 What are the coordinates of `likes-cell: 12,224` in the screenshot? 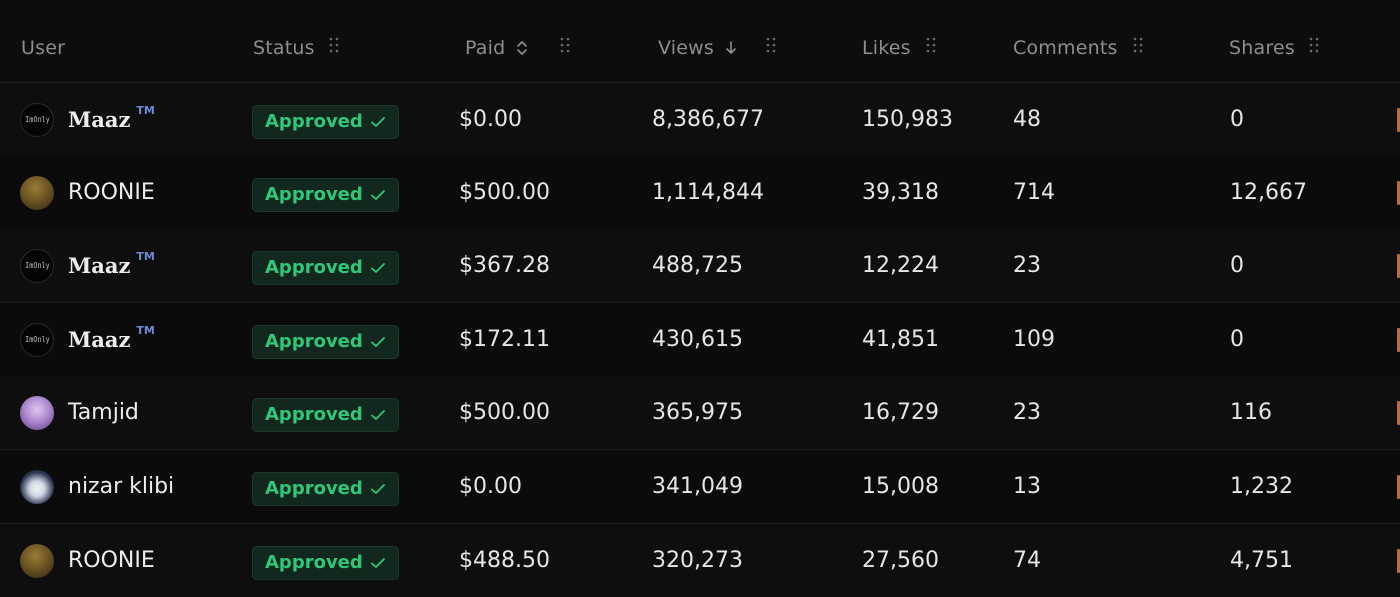 It's located at (900, 265).